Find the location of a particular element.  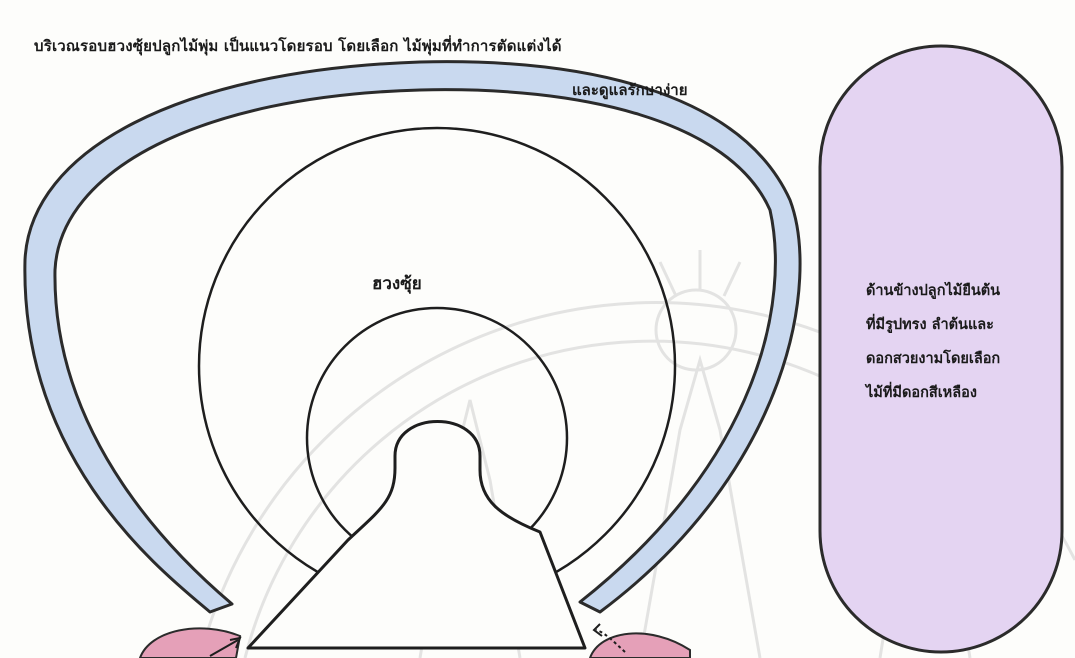

tomb-body is located at coordinates (416, 535).